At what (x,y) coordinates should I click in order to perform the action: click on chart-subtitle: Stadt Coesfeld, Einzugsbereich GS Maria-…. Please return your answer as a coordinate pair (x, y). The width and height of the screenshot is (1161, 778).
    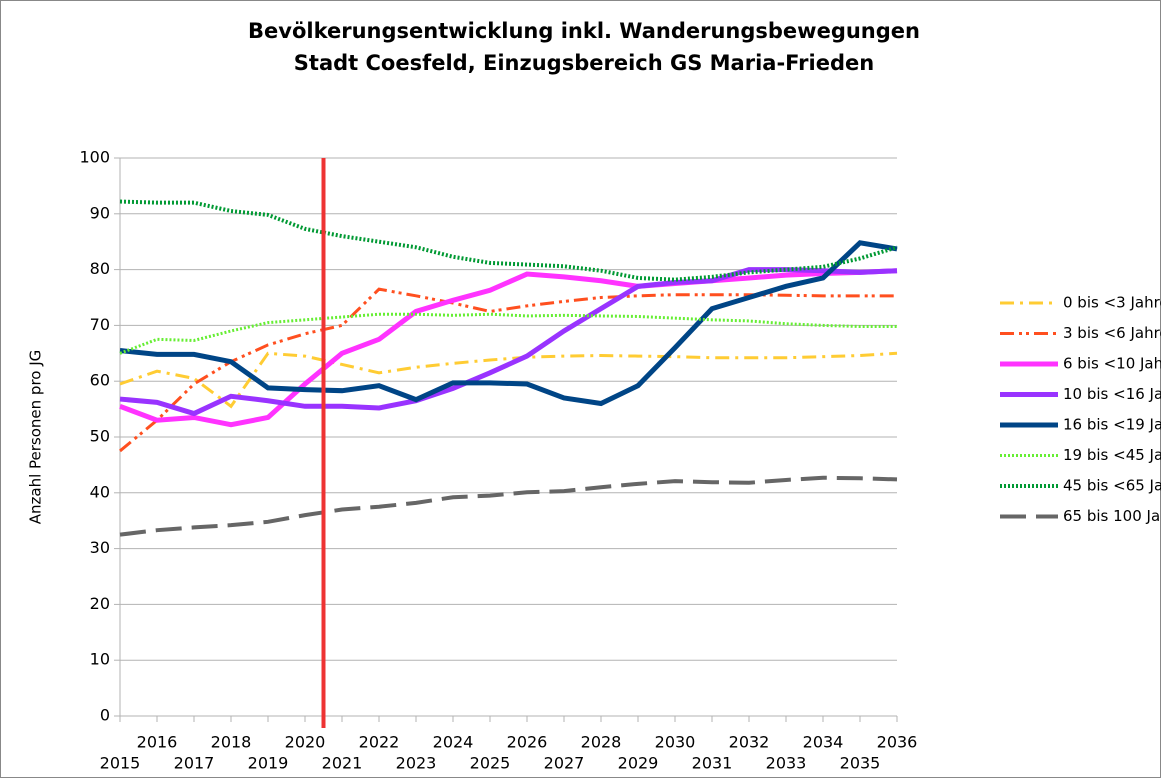
    Looking at the image, I should click on (584, 63).